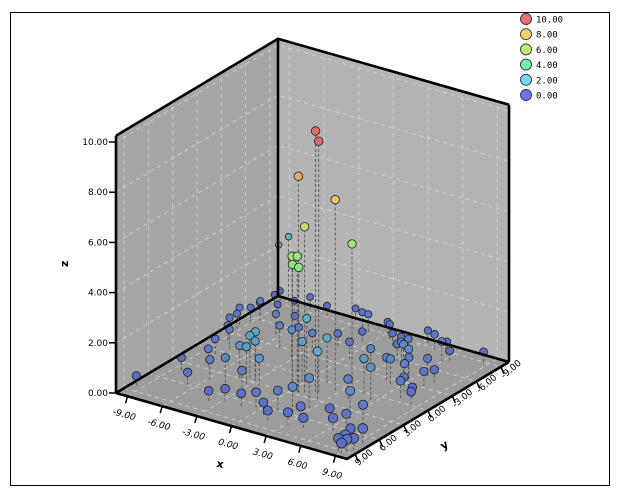 This screenshot has width=624, height=500. What do you see at coordinates (547, 66) in the screenshot?
I see `legend-label: 4.00` at bounding box center [547, 66].